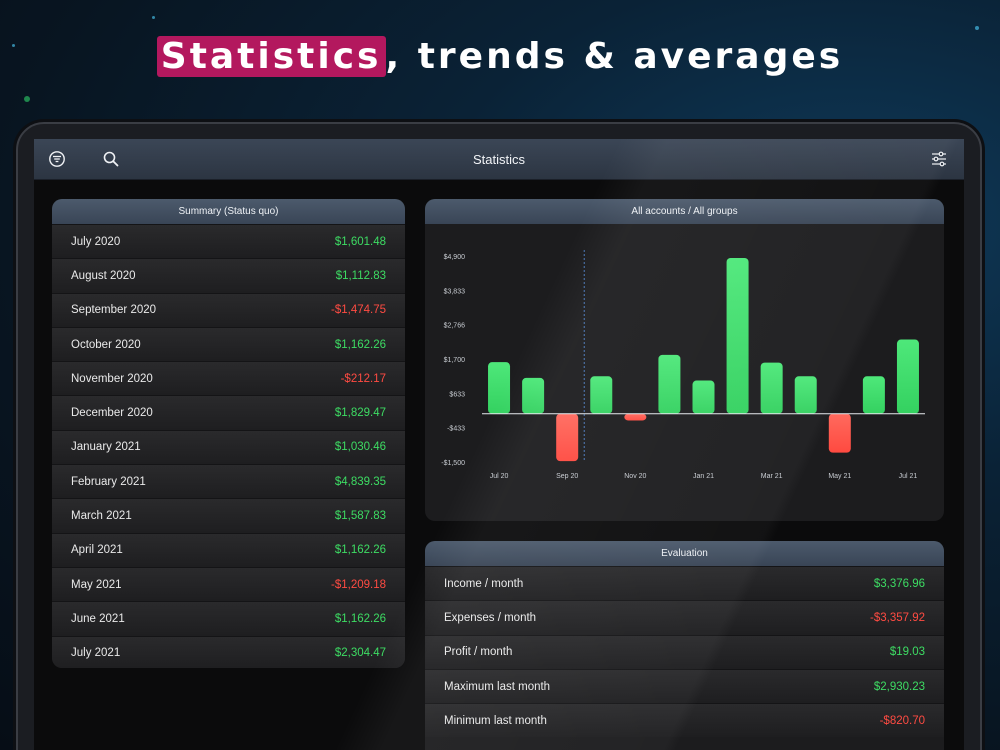  What do you see at coordinates (271, 56) in the screenshot?
I see `headline-highlight: Statistics` at bounding box center [271, 56].